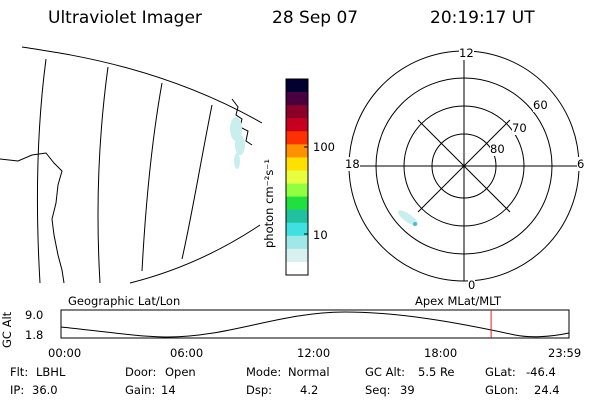 This screenshot has height=400, width=600. I want to click on colorbar-tick-label: 100, so click(324, 147).